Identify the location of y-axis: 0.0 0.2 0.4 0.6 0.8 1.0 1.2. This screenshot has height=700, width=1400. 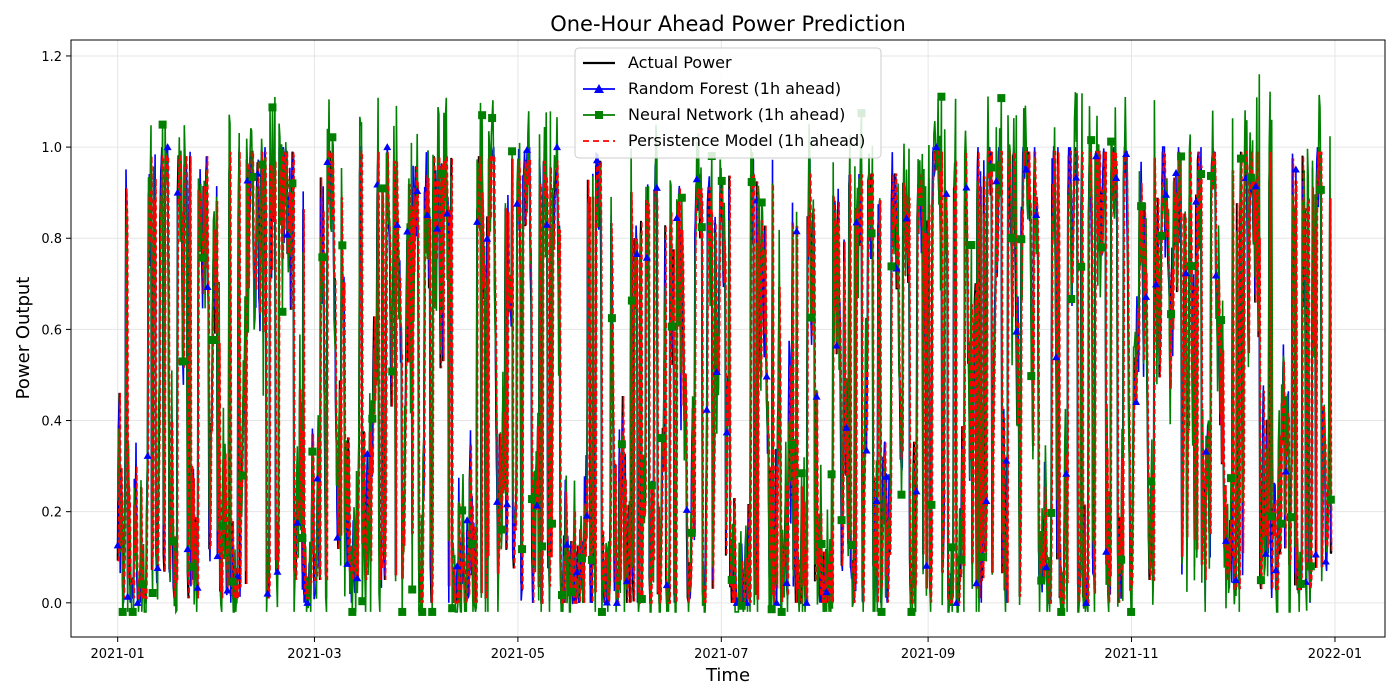
(56, 331).